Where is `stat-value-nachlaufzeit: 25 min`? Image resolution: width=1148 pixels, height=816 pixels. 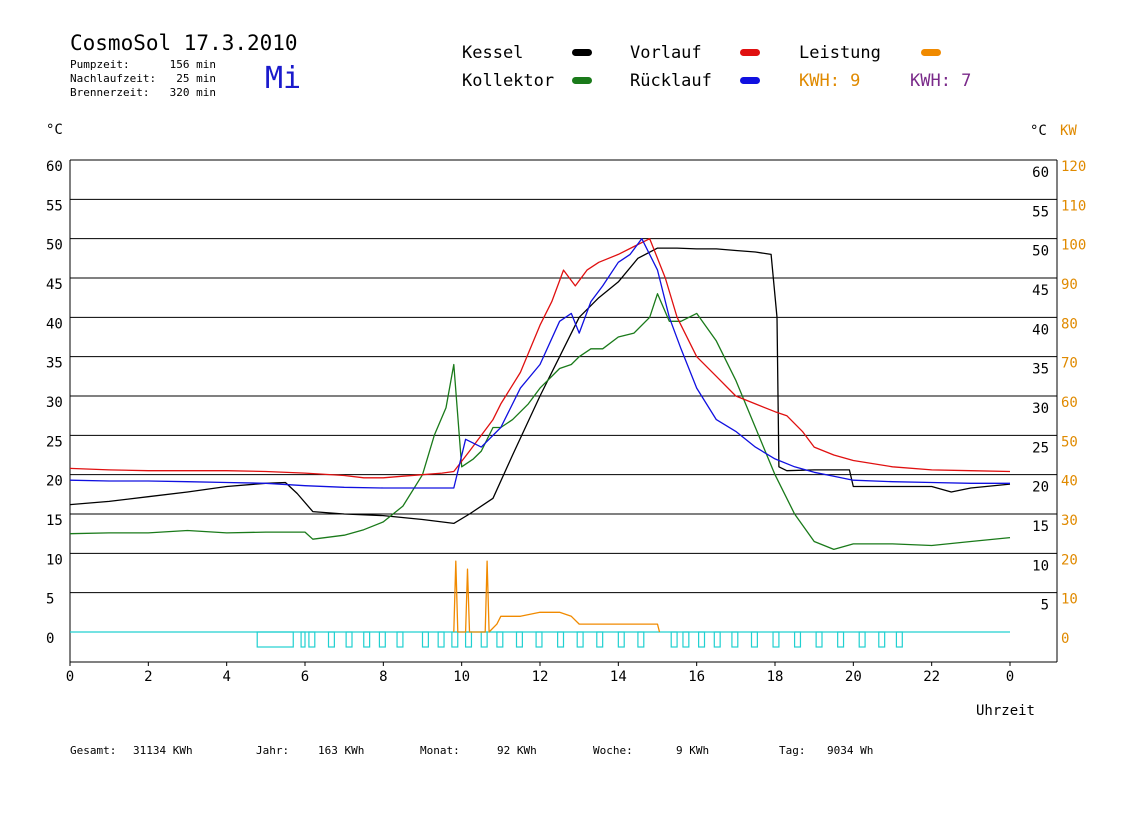
stat-value-nachlaufzeit: 25 min is located at coordinates (196, 78).